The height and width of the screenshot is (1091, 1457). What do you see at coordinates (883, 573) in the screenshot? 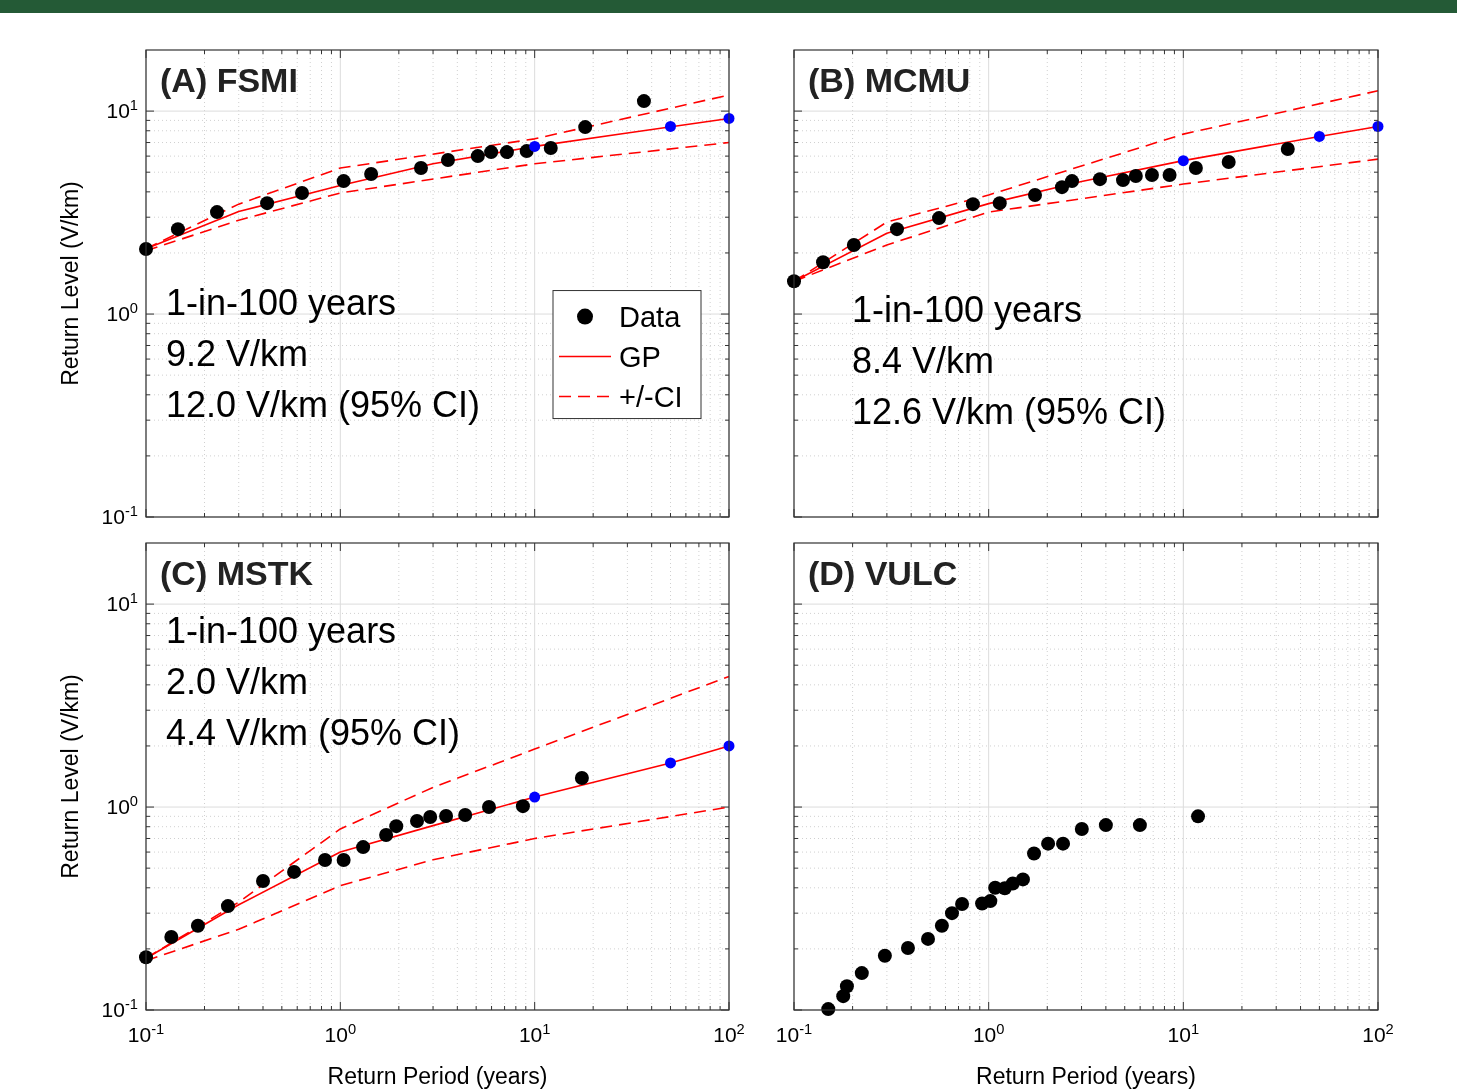
I see `chart-title: (D) VULC` at bounding box center [883, 573].